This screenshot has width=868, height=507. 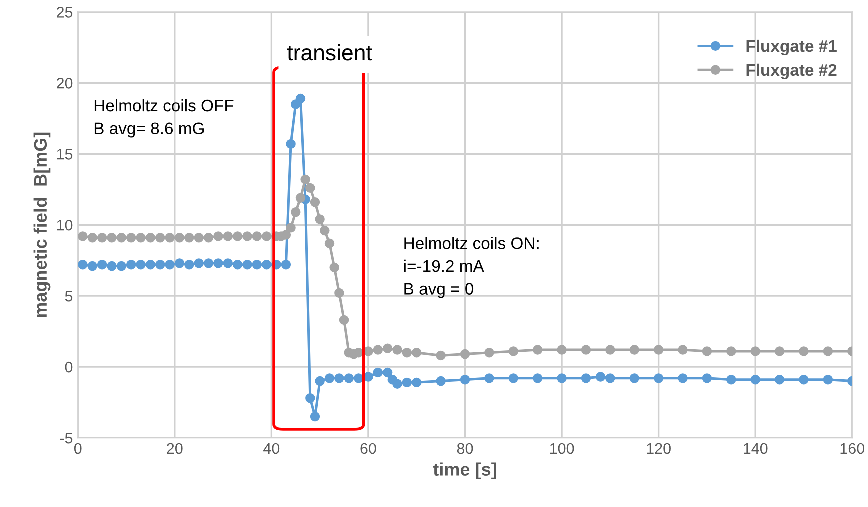 What do you see at coordinates (42, 225) in the screenshot?
I see `y-axis-title: magnetic field B[mG]` at bounding box center [42, 225].